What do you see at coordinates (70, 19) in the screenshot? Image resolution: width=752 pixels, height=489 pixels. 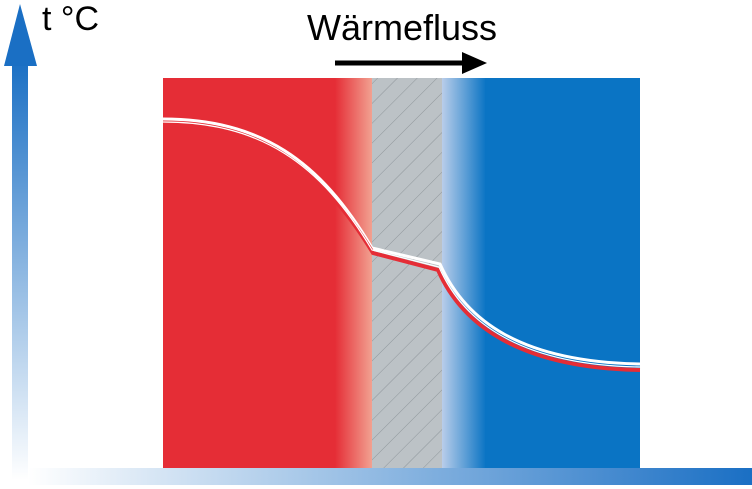 I see `y-axis-label: t °C` at bounding box center [70, 19].